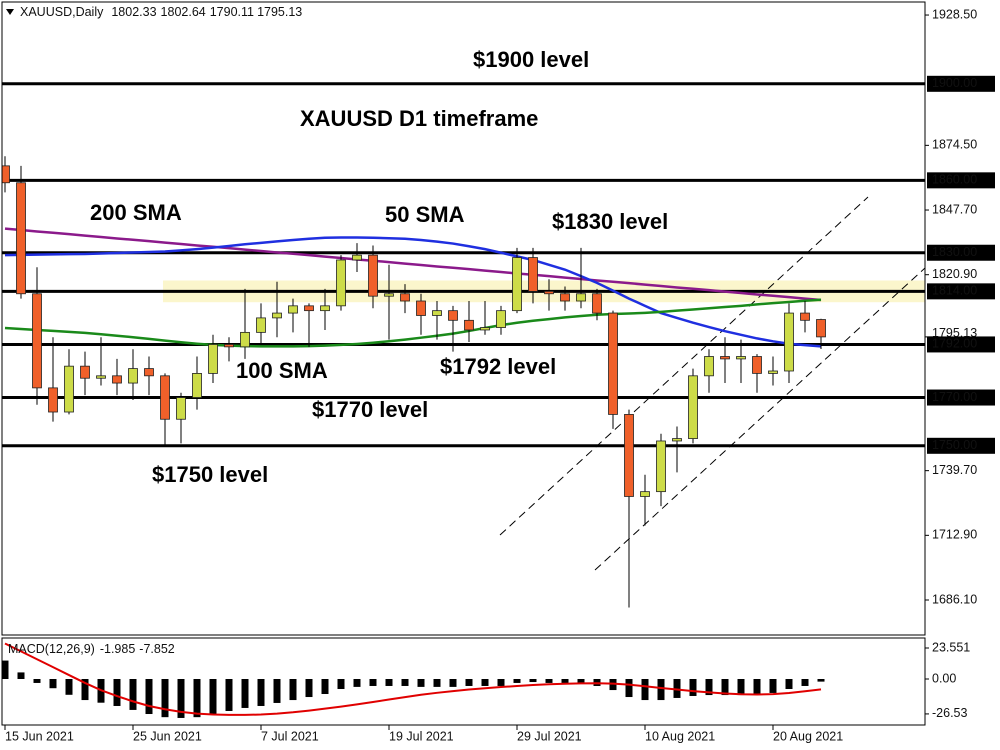 The height and width of the screenshot is (750, 1000). What do you see at coordinates (759, 419) in the screenshot?
I see `channel-line` at bounding box center [759, 419].